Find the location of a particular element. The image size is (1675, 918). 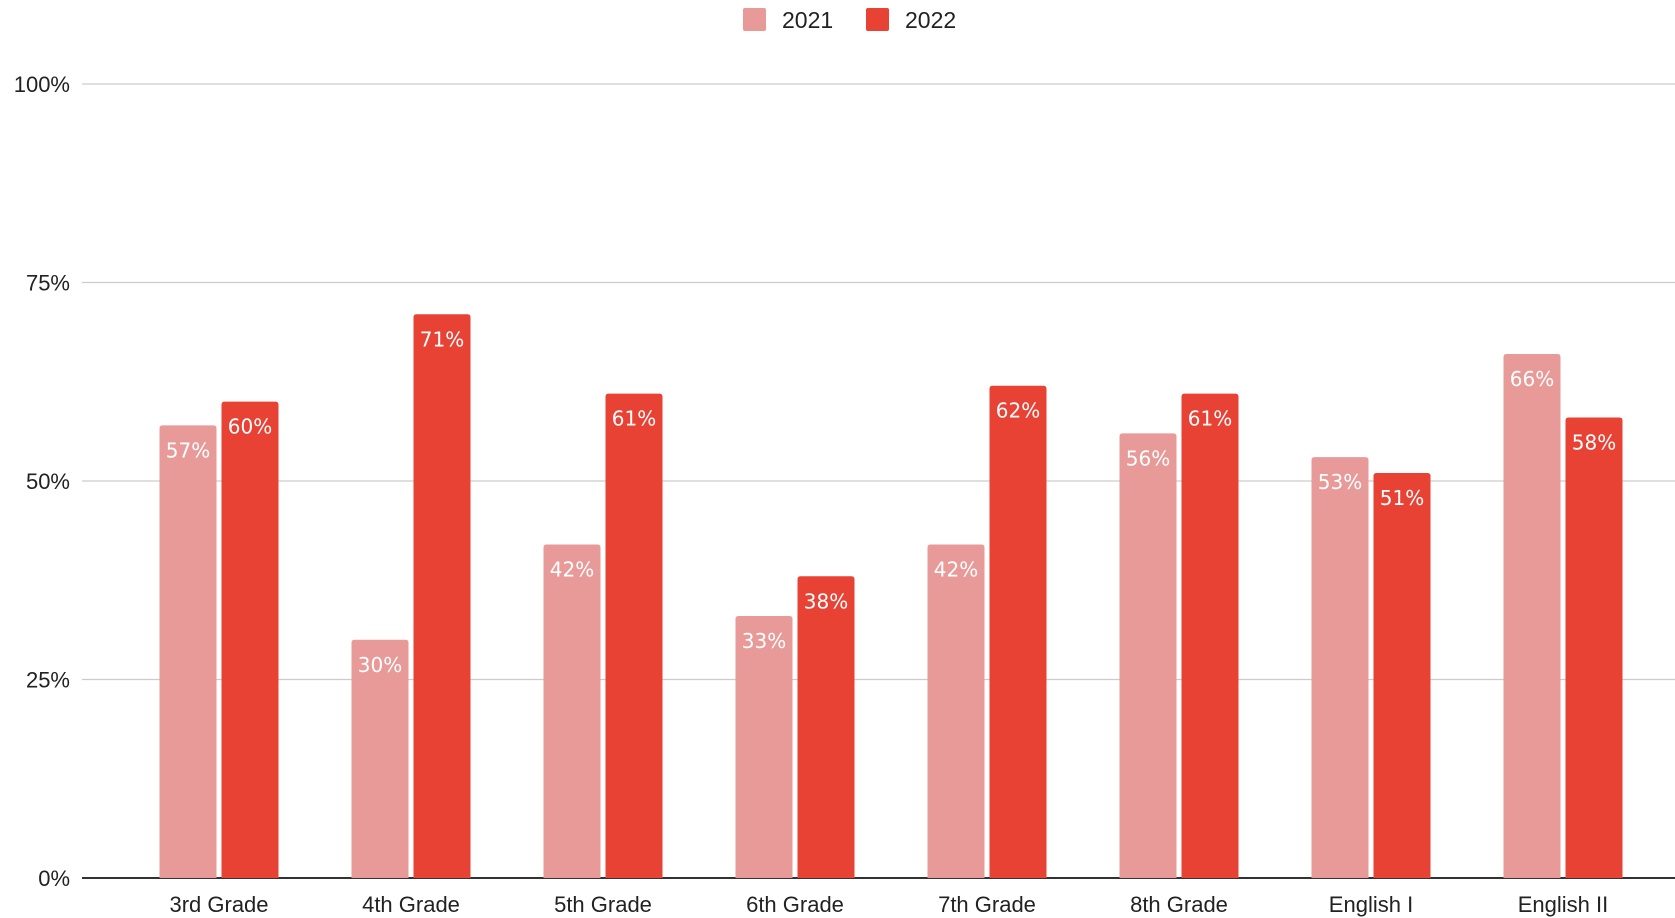

legend-swatch-2021 is located at coordinates (754, 19).